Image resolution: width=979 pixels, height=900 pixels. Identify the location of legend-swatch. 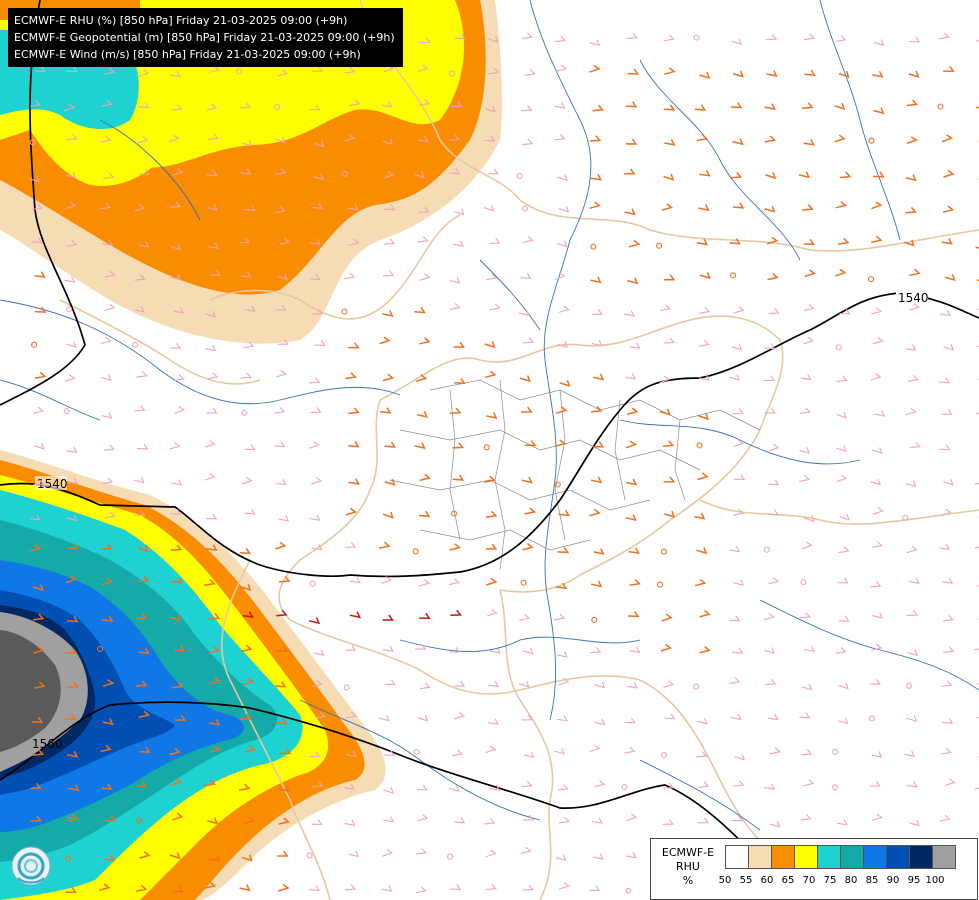
(760, 857).